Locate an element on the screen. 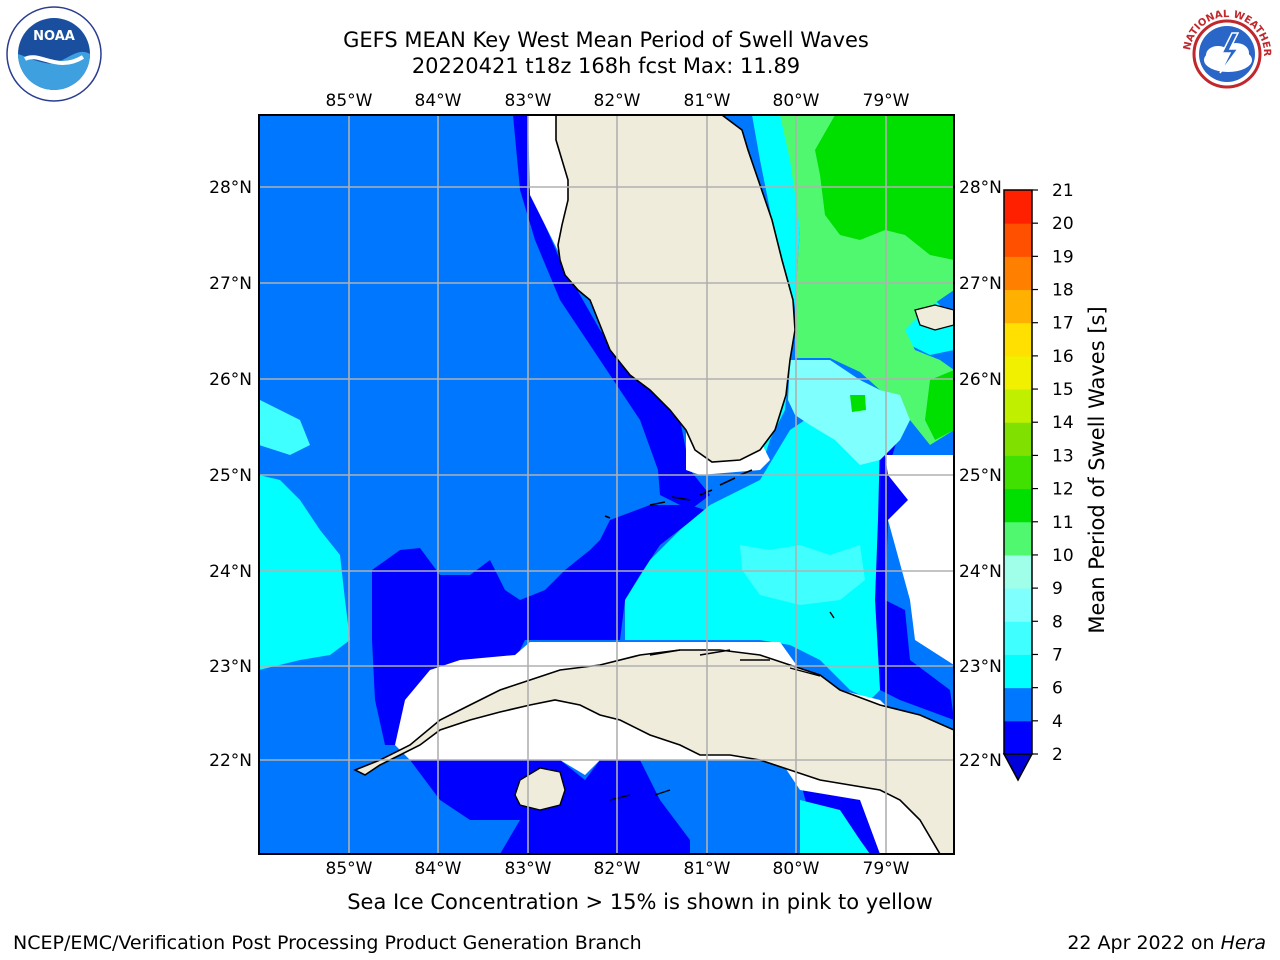 This screenshot has height=960, width=1280. lat-label-left: 27°N is located at coordinates (230, 284).